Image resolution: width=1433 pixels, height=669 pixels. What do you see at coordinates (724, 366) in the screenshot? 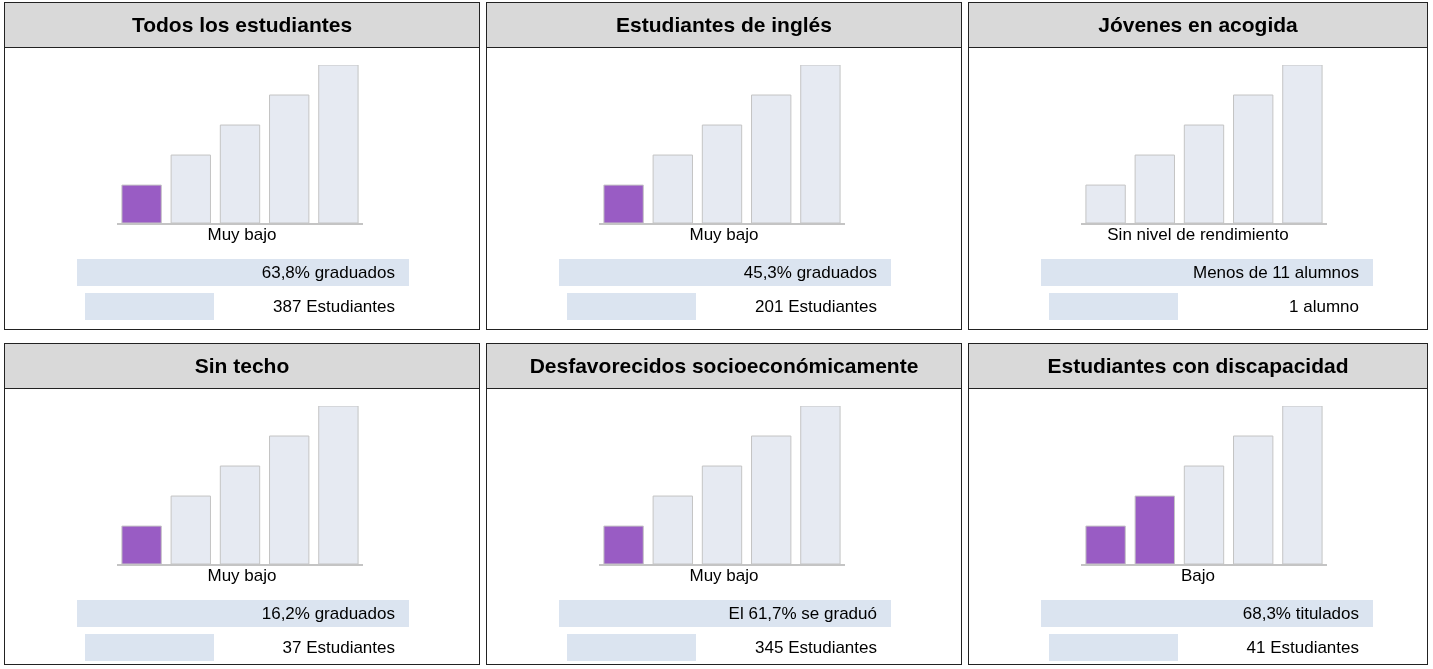
I see `chart-title: Desfavorecidos socioeconómicamente` at bounding box center [724, 366].